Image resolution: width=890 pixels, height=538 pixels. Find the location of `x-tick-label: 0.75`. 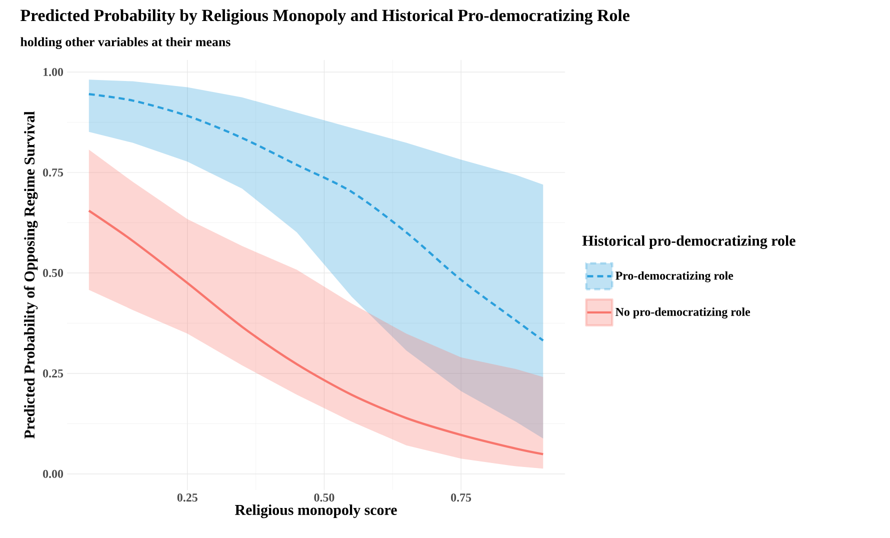

x-tick-label: 0.75 is located at coordinates (461, 498).